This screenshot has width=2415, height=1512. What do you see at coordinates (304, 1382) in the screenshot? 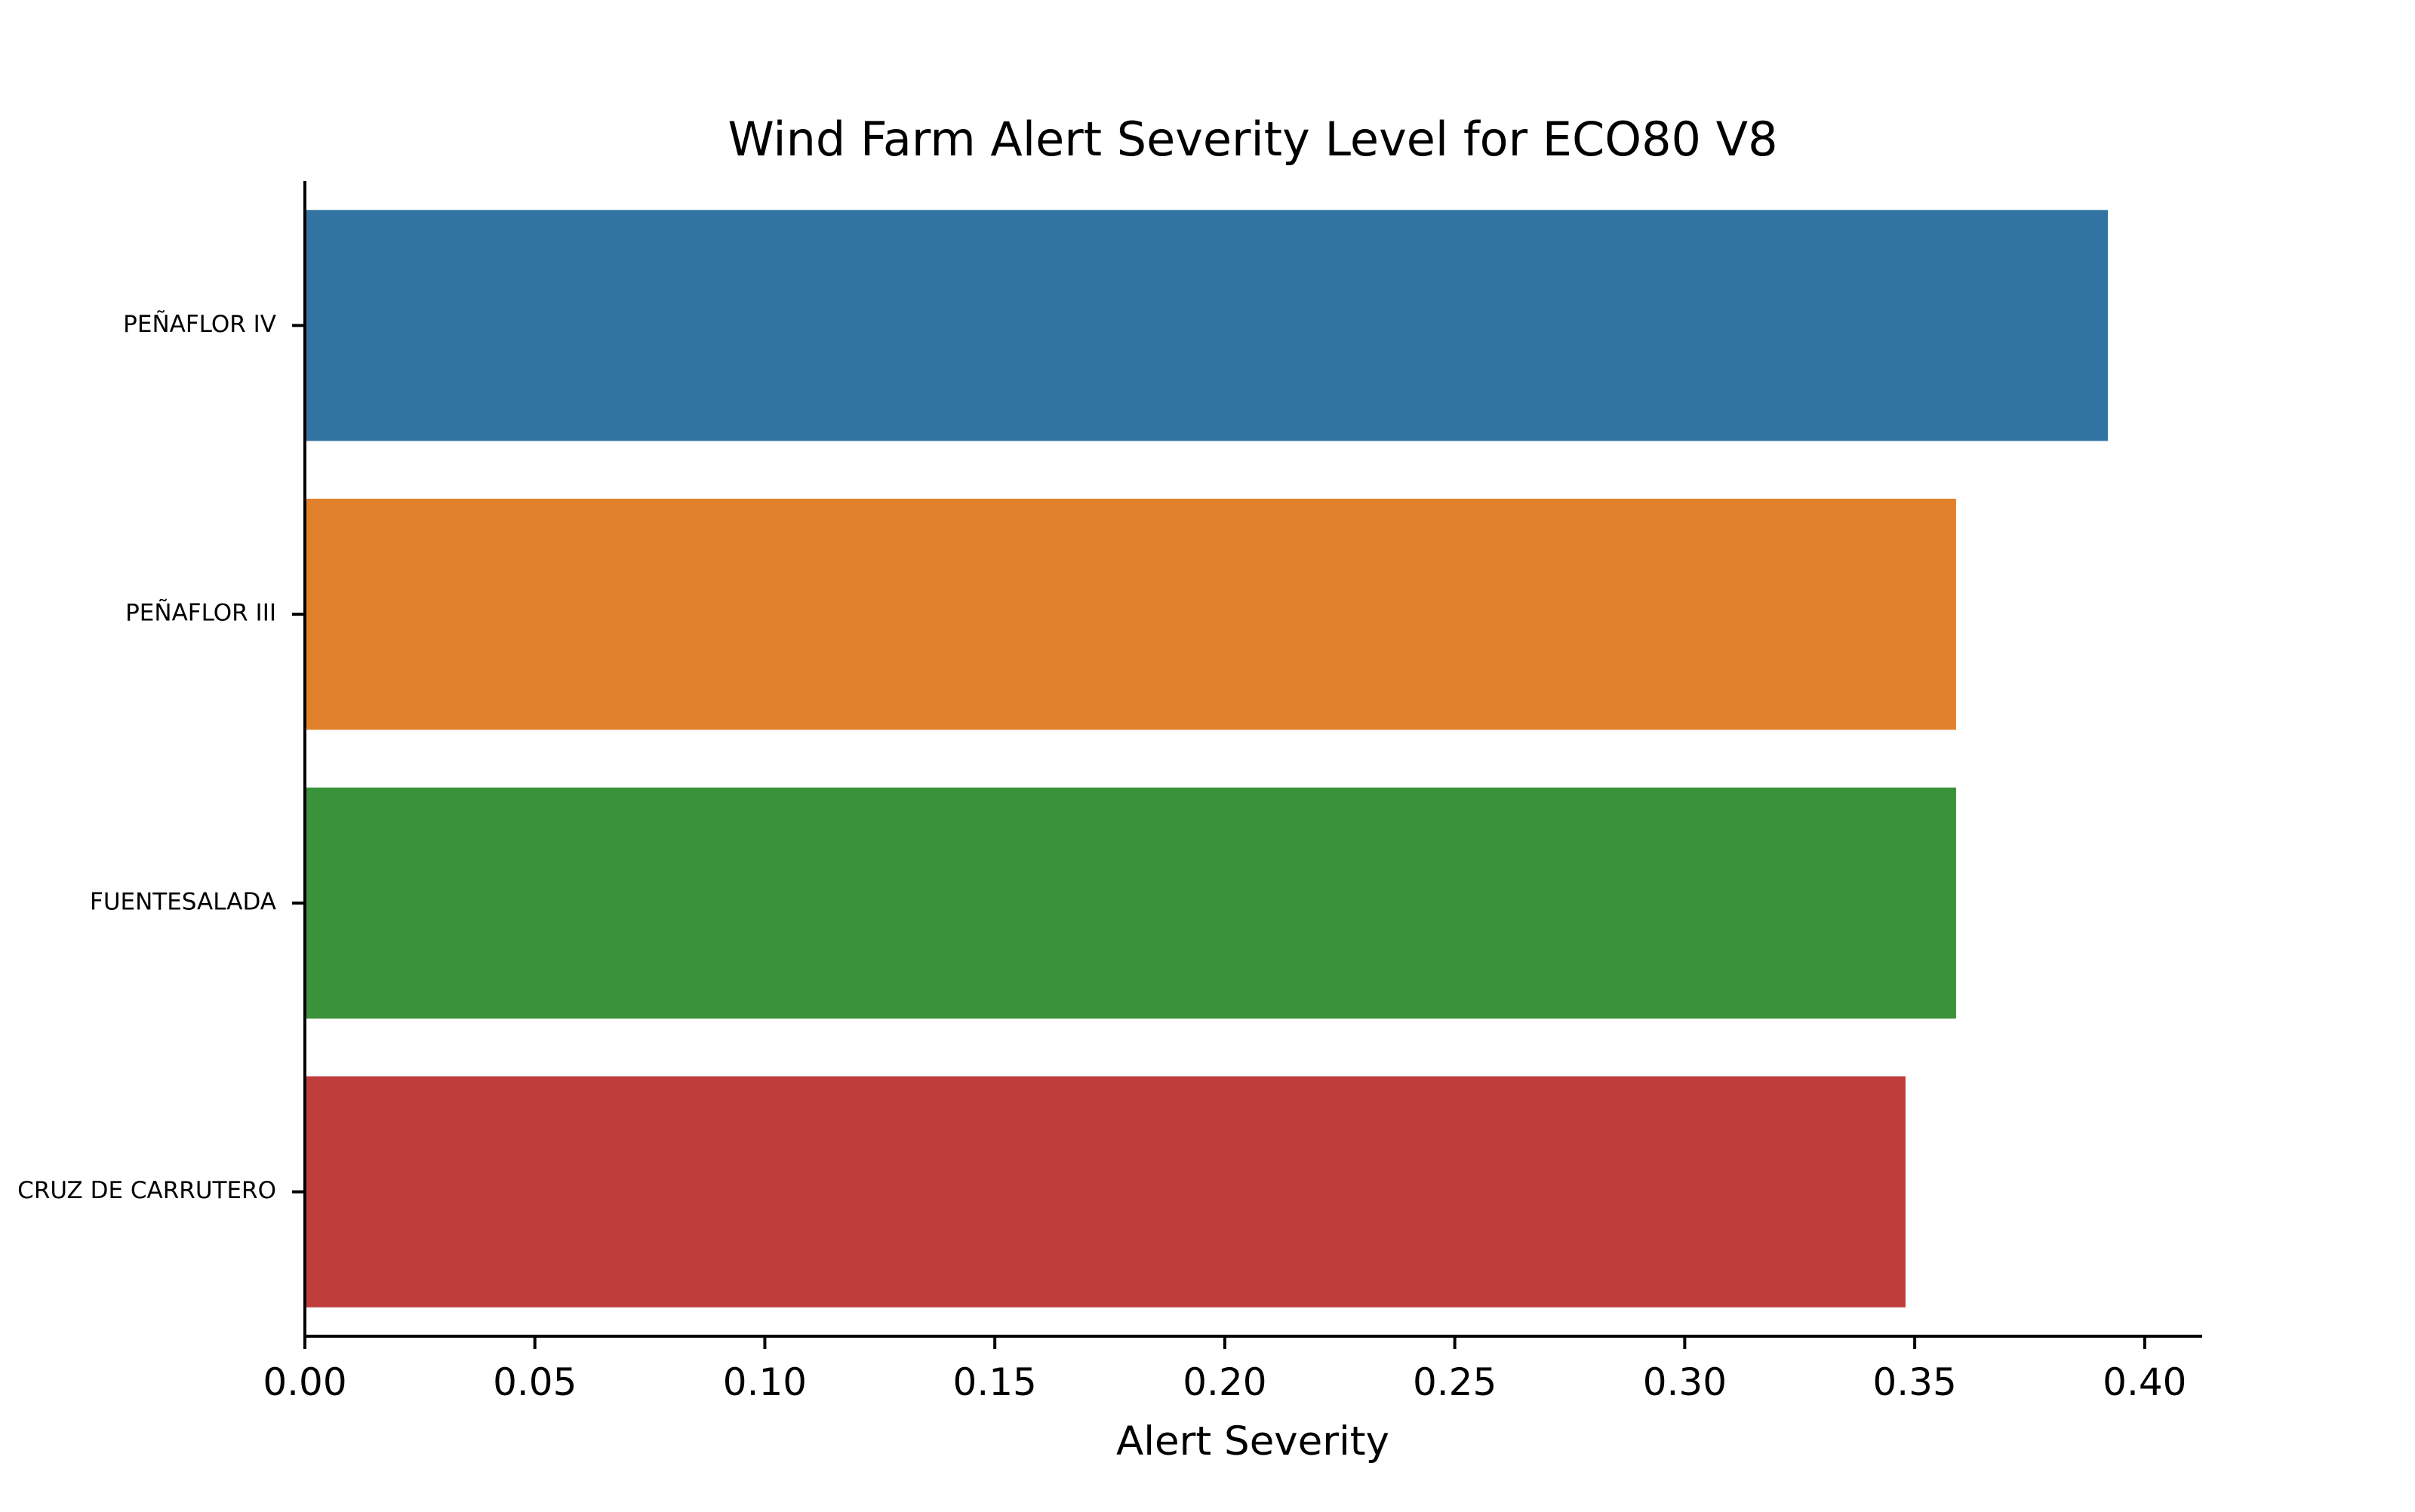
I see `x-tick-label-0: 0.00` at bounding box center [304, 1382].